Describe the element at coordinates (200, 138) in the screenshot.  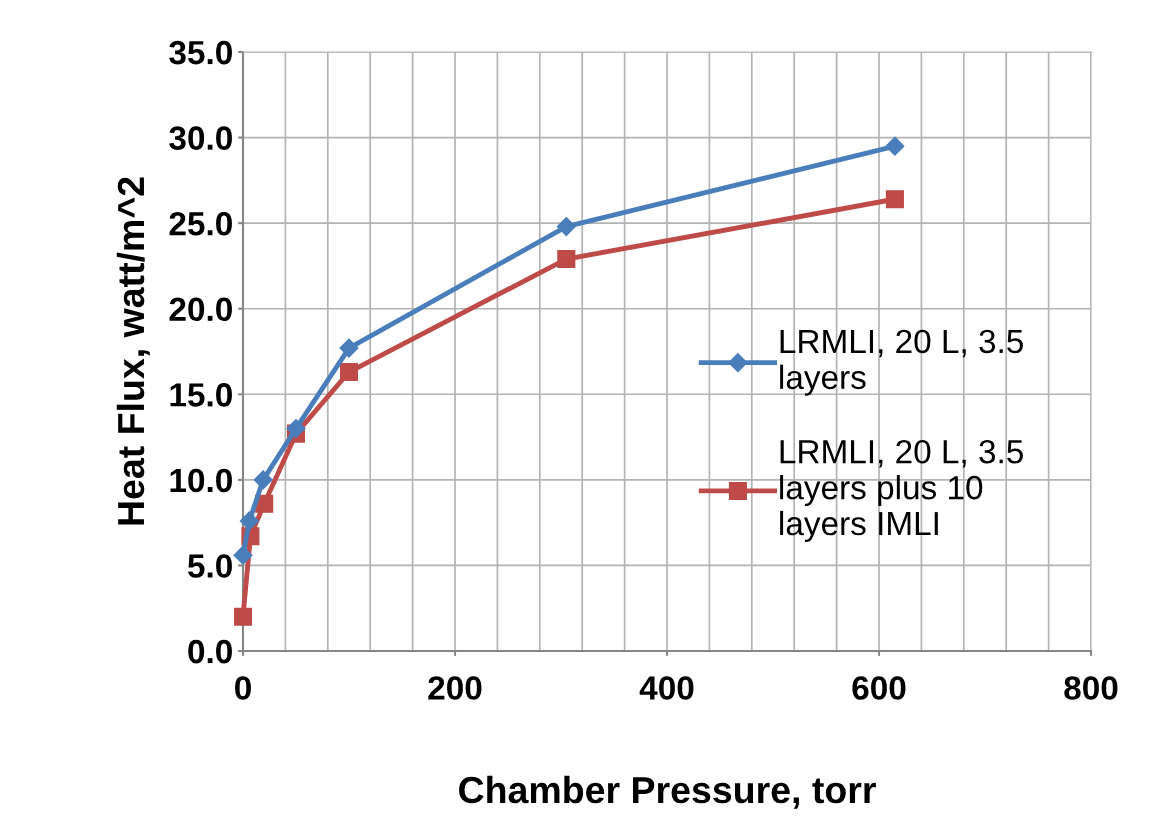
I see `y-tick-label: 30.0` at that location.